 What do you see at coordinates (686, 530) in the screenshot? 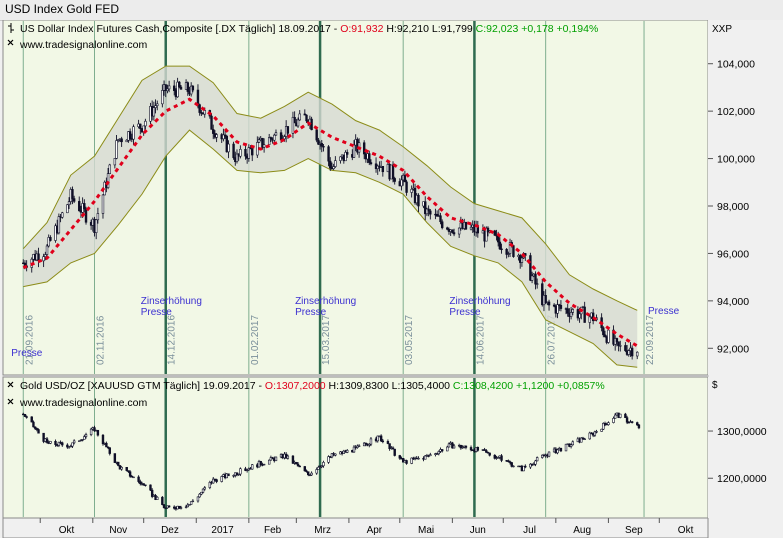
I see `x-tick-label: Okt` at bounding box center [686, 530].